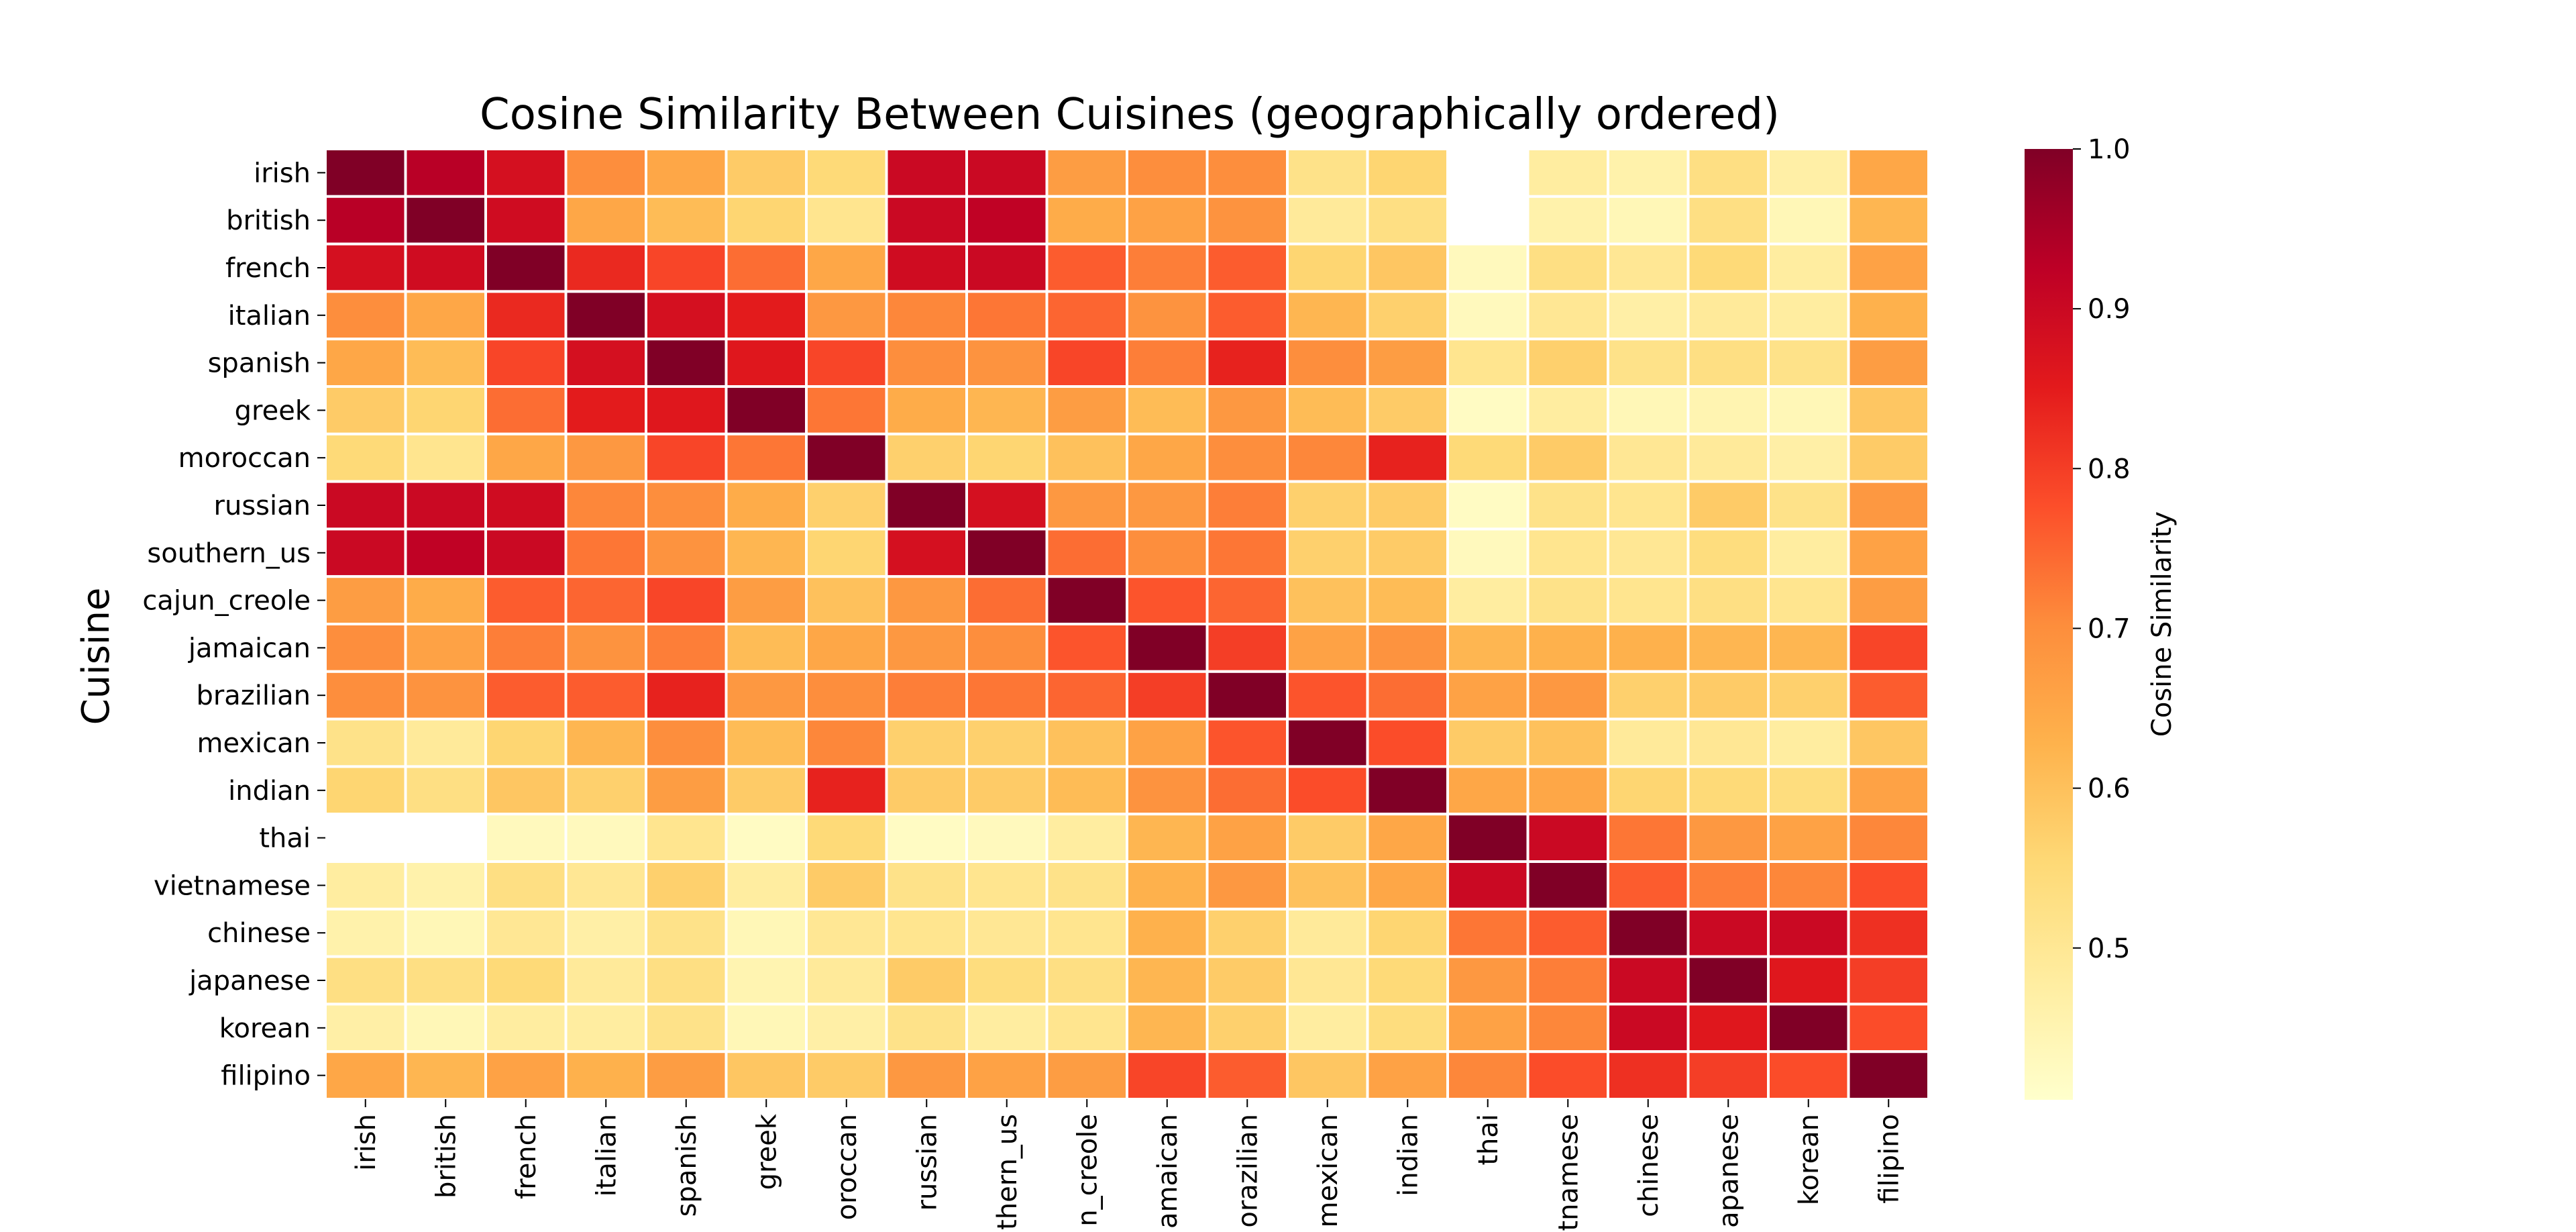 This screenshot has width=2576, height=1232. What do you see at coordinates (2109, 628) in the screenshot?
I see `colorbar-tick-label: 0.7` at bounding box center [2109, 628].